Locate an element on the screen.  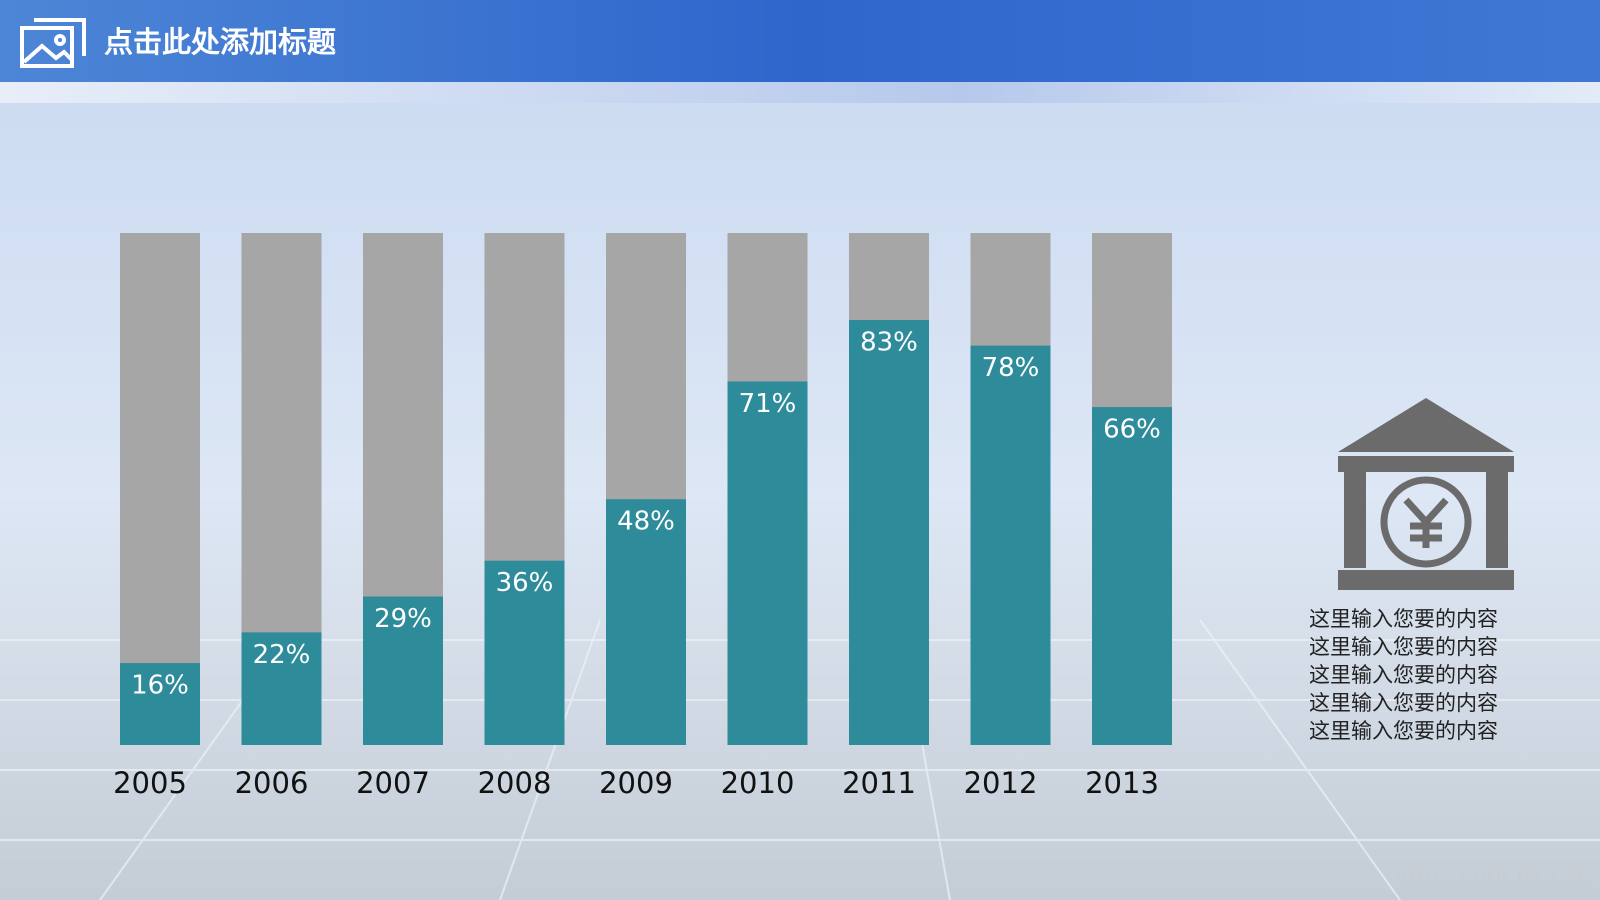
value-label: 16% is located at coordinates (160, 686).